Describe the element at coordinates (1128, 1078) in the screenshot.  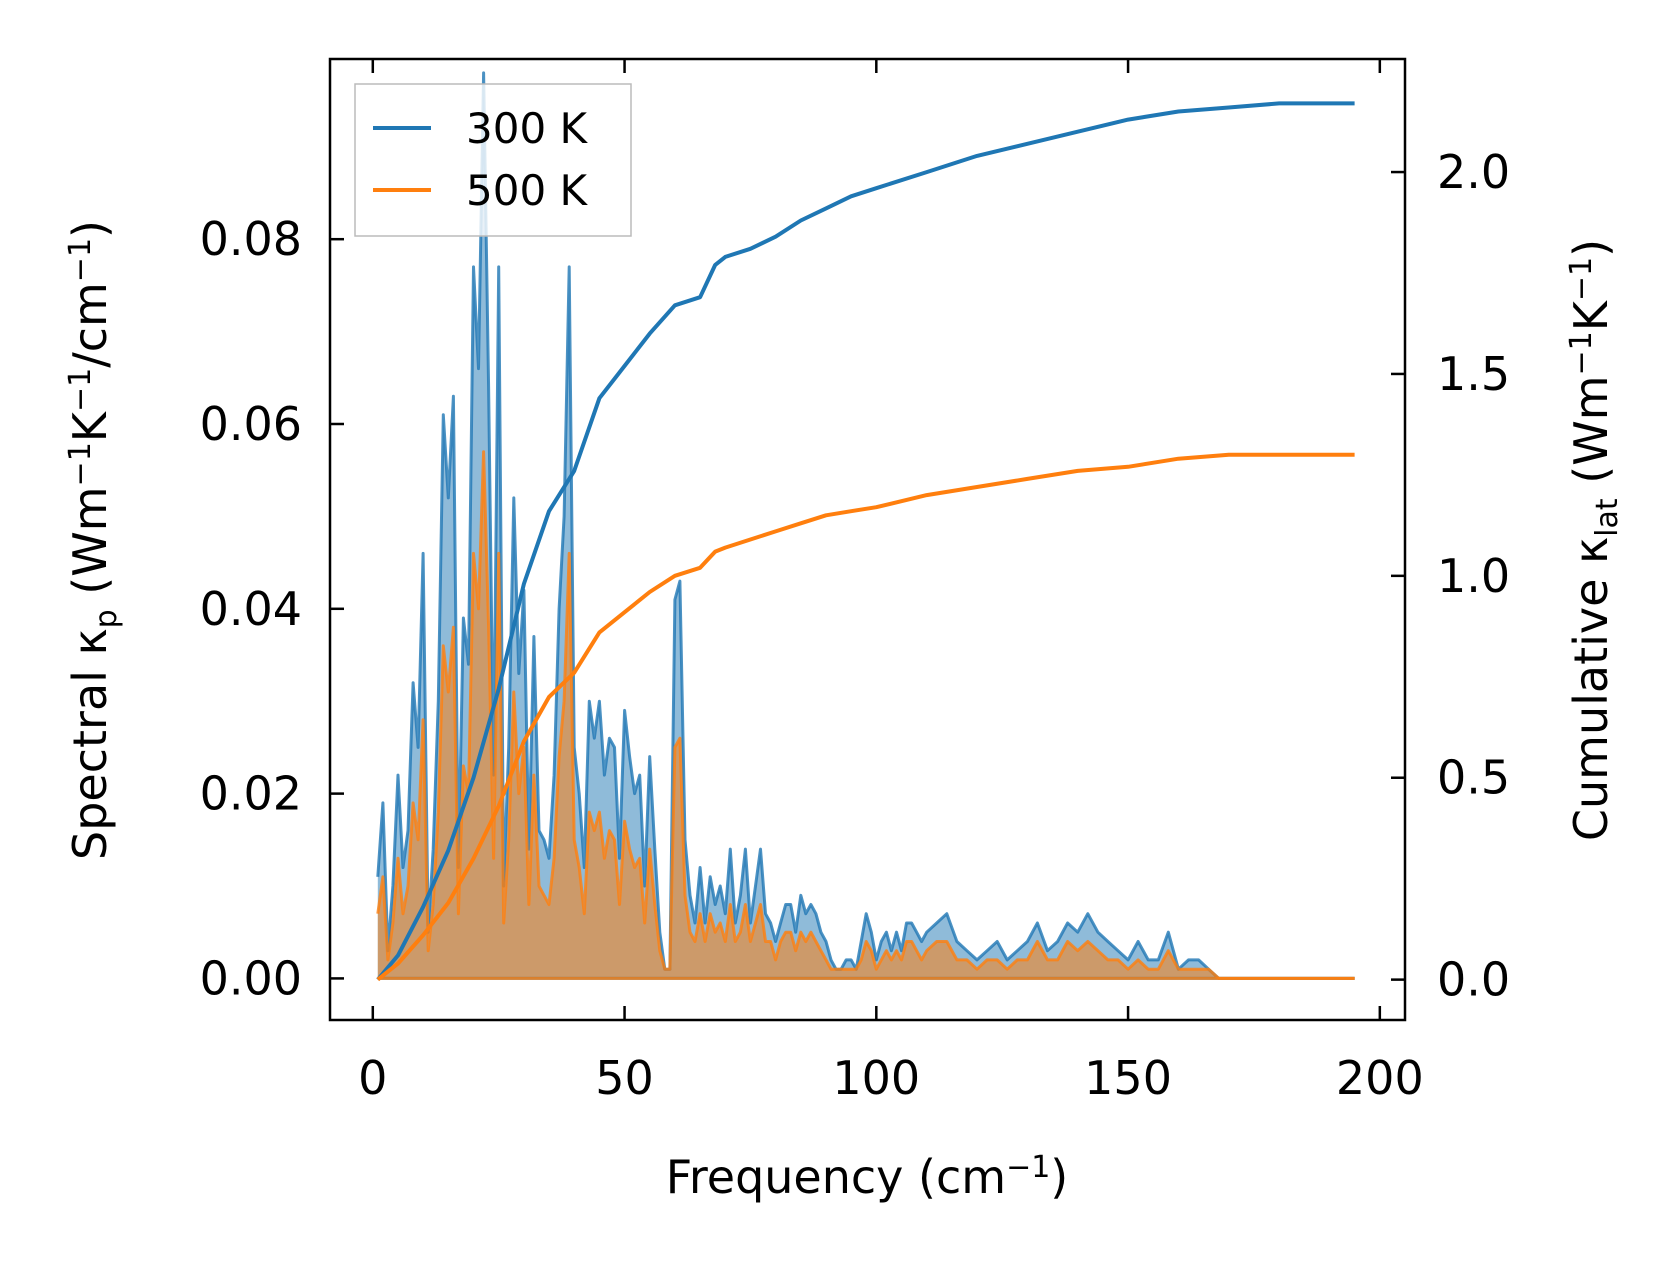
I see `x-tick-label: 150` at that location.